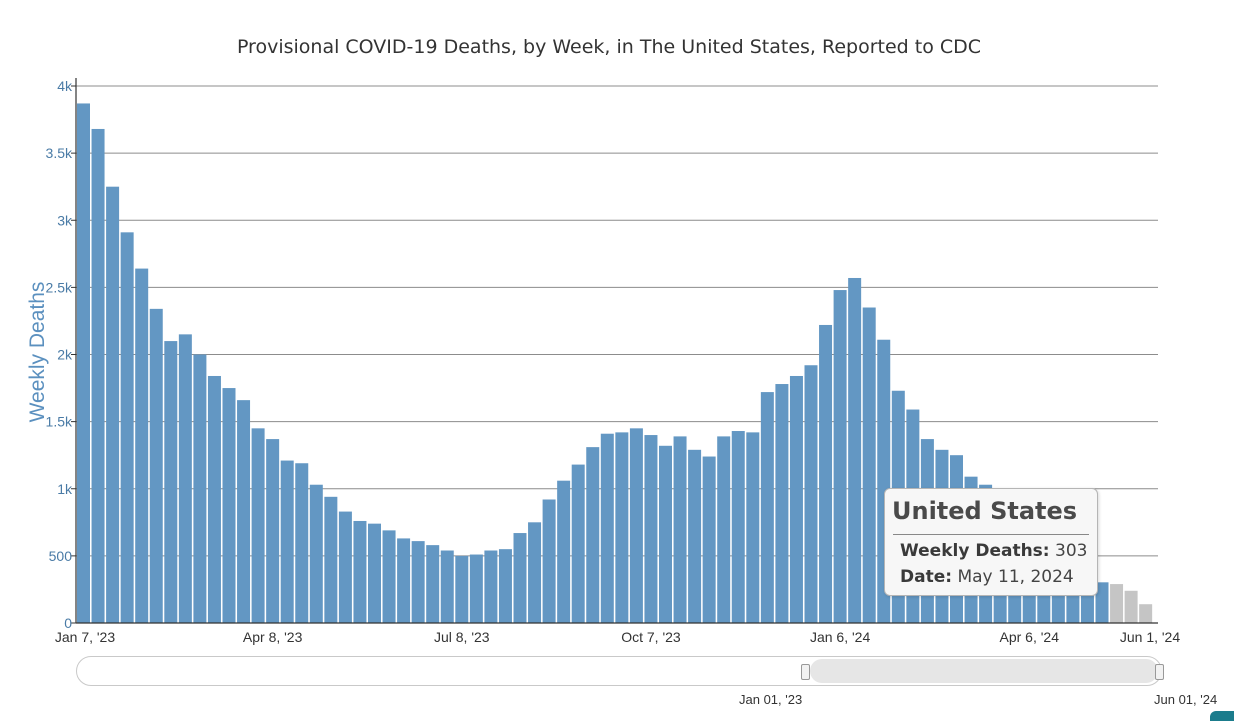 The image size is (1234, 721). What do you see at coordinates (1222, 716) in the screenshot?
I see `feedback-tab` at bounding box center [1222, 716].